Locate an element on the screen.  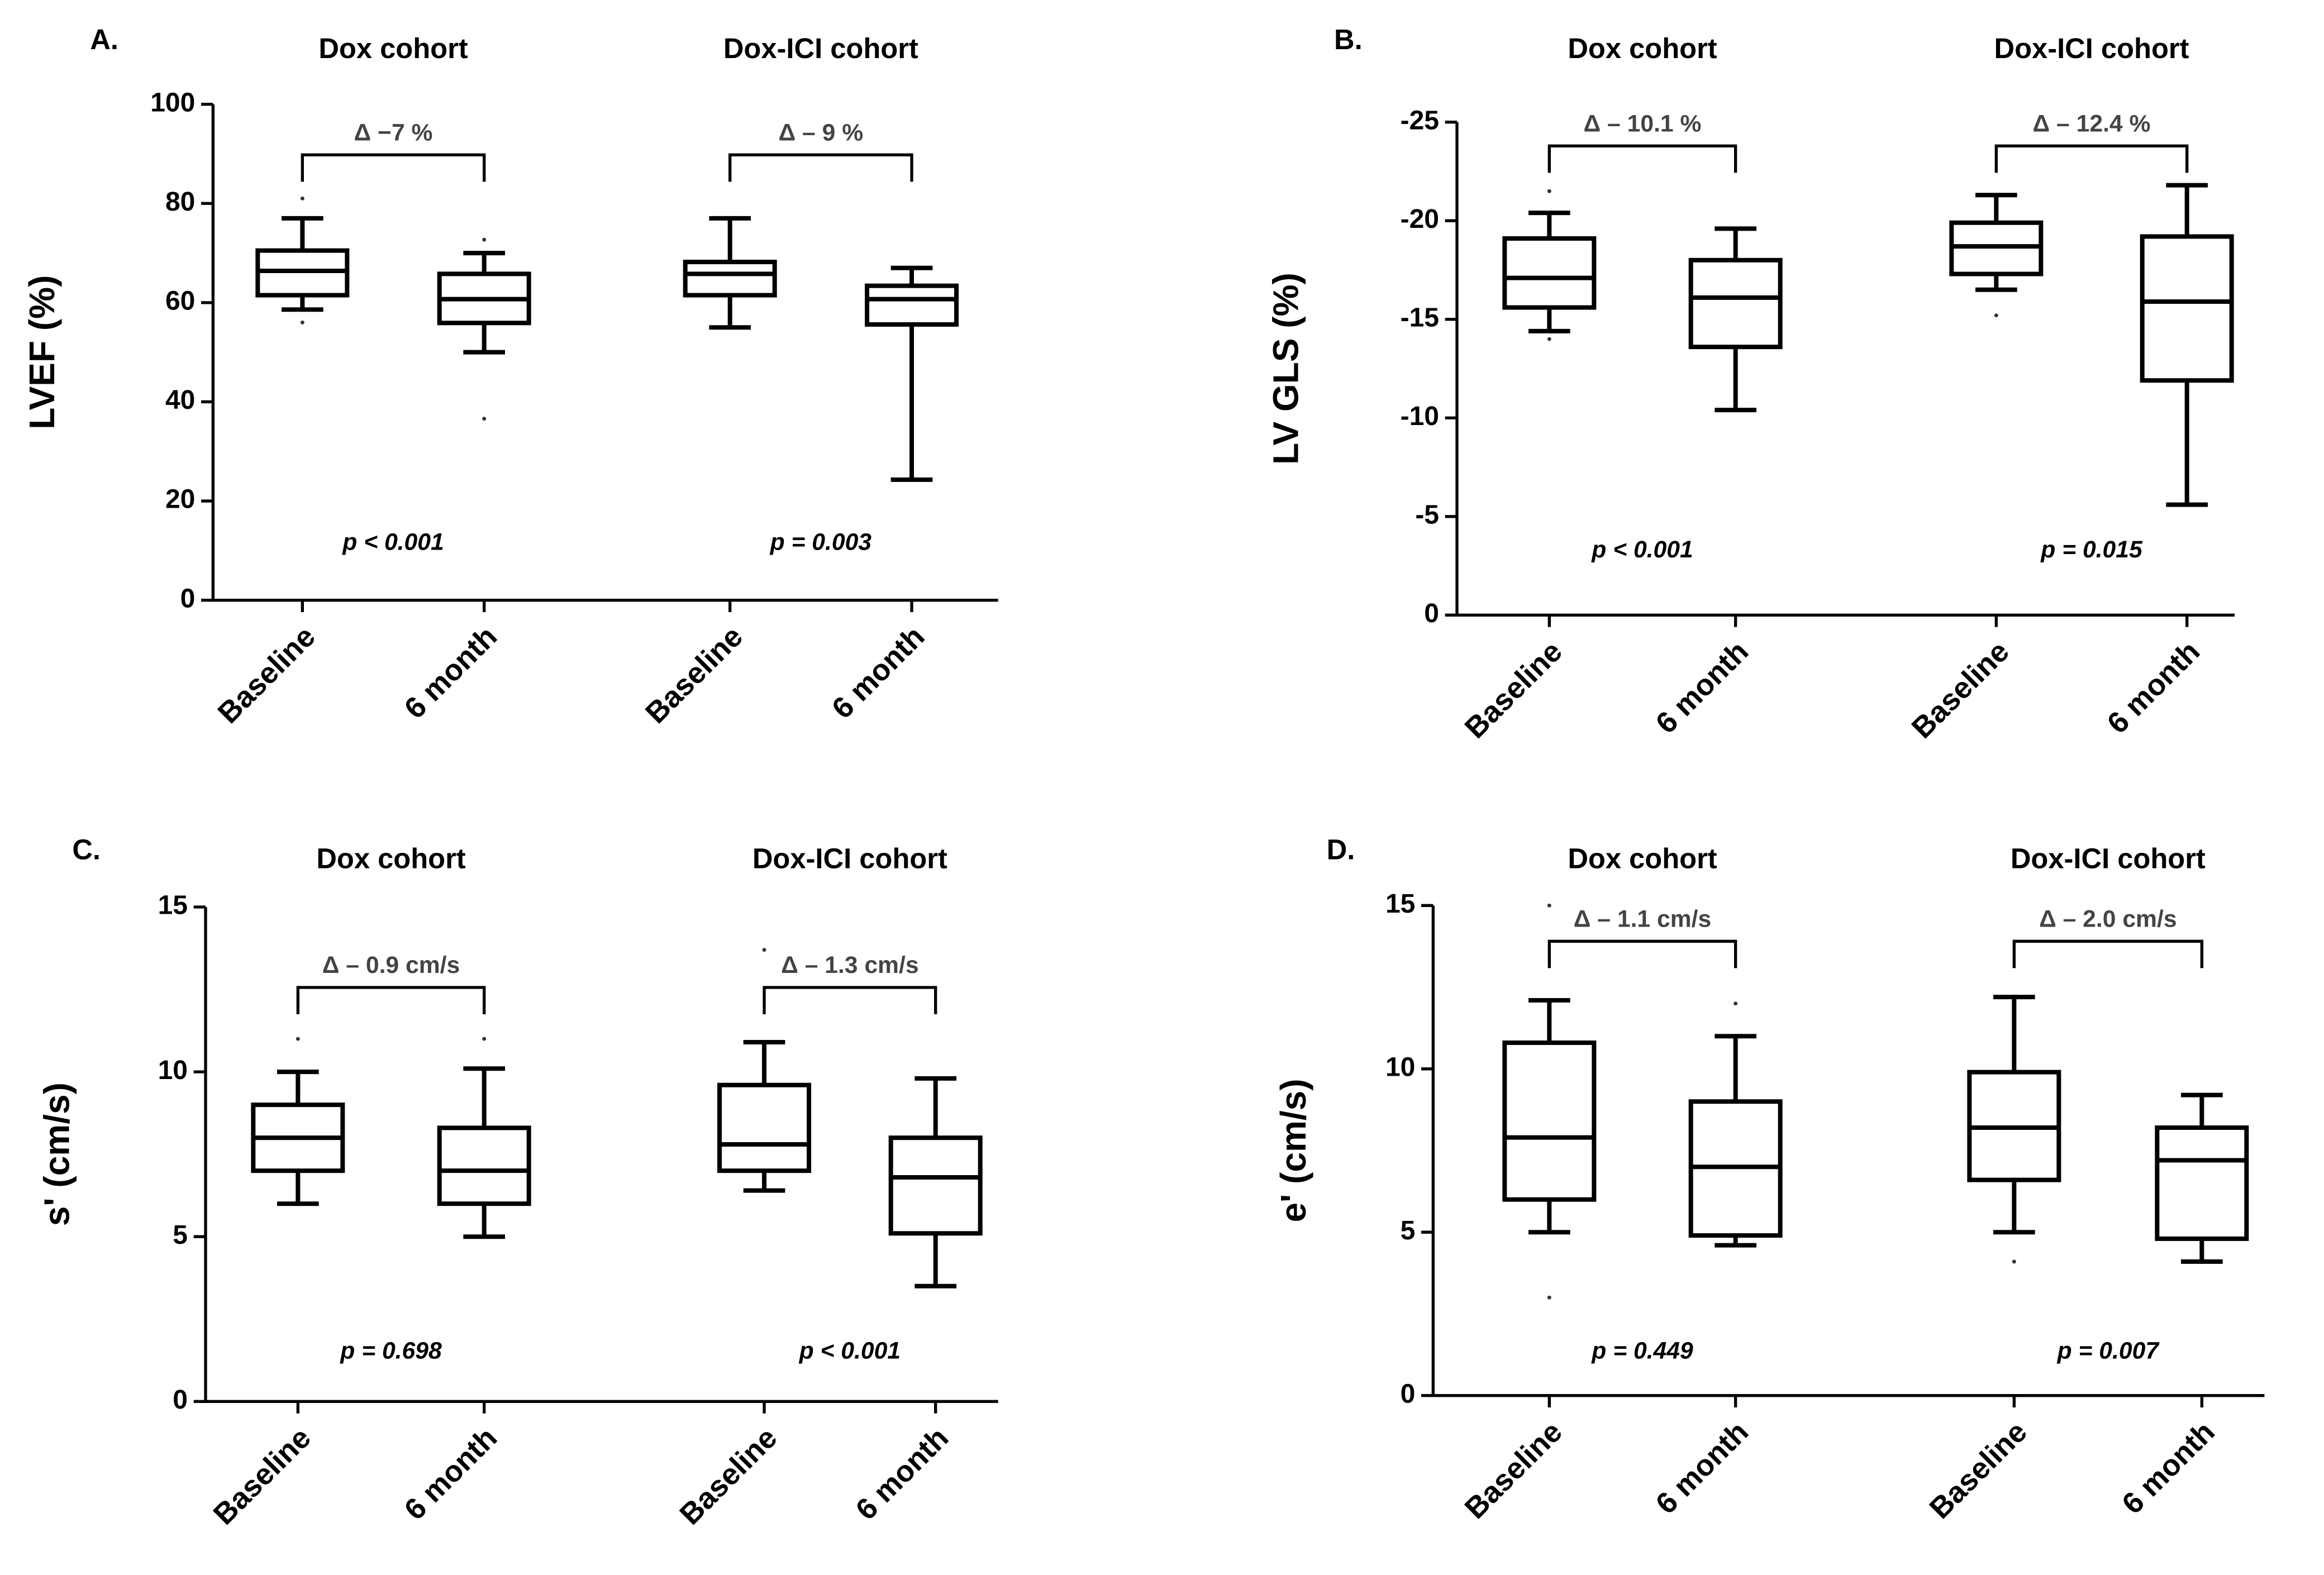
y-tick-label: -20 is located at coordinates (1420, 219).